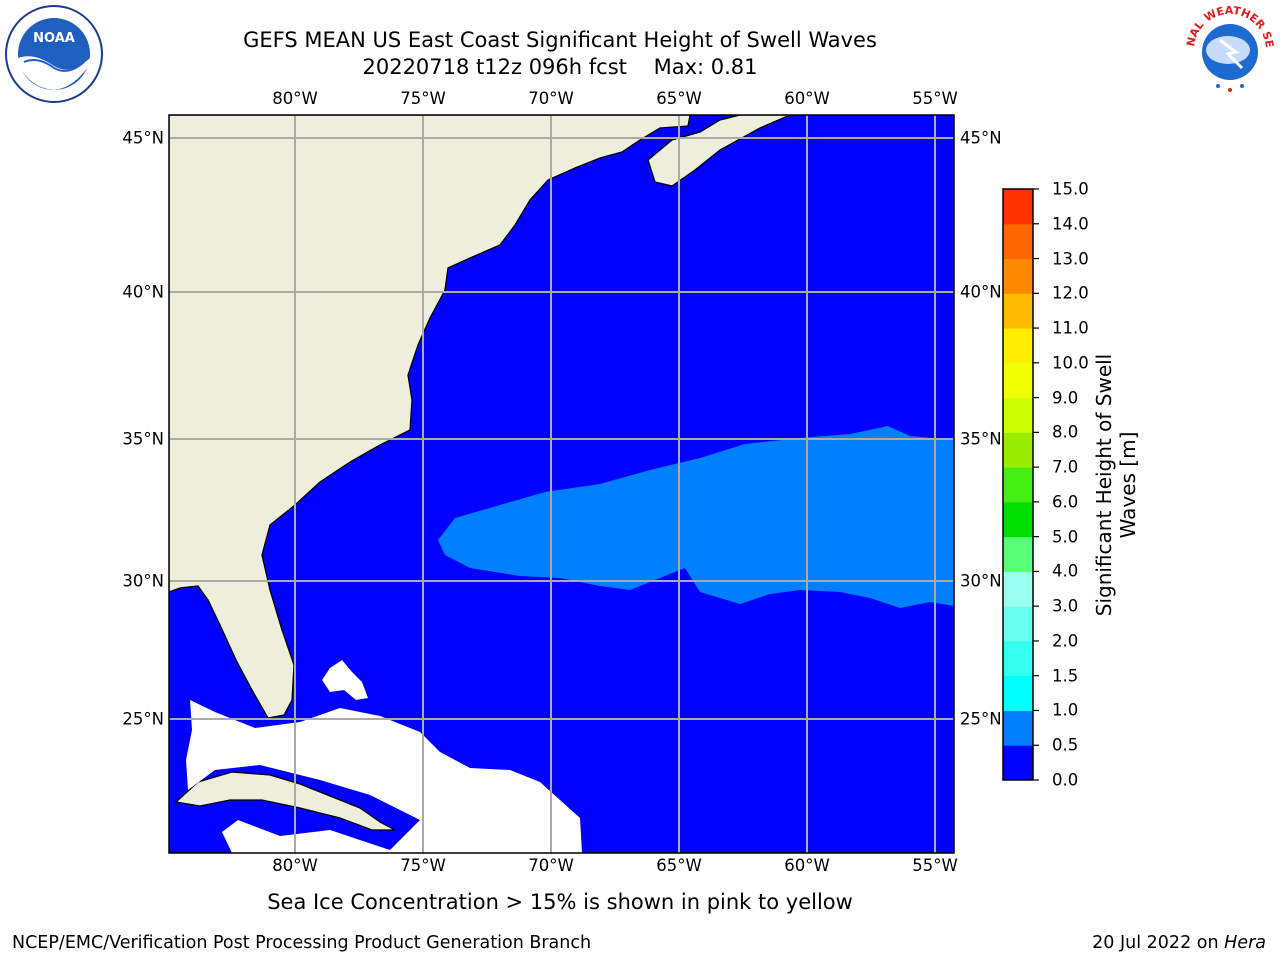 The image size is (1280, 960). I want to click on no-data-bahamas, so click(345, 680).